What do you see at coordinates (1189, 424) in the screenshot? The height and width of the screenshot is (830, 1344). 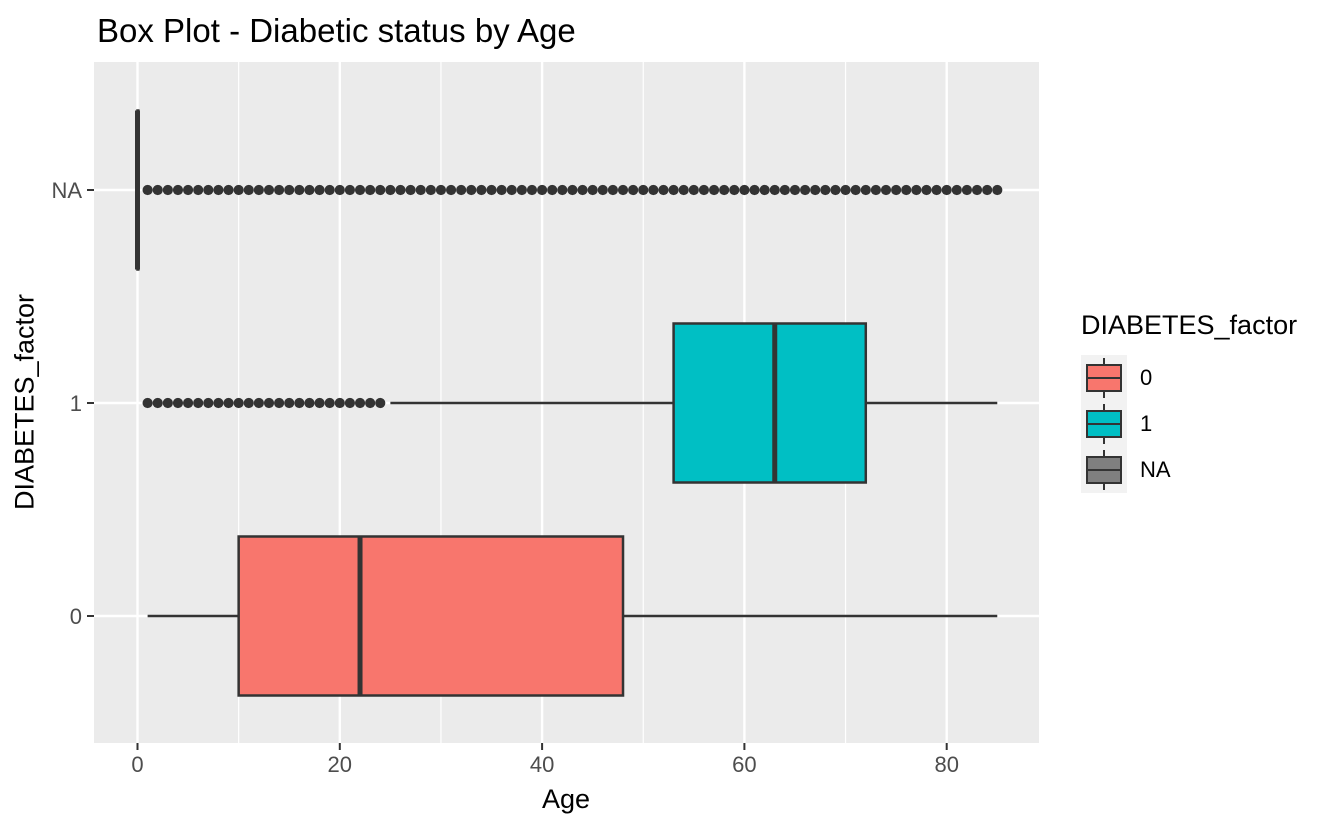 I see `legend-item: 1` at bounding box center [1189, 424].